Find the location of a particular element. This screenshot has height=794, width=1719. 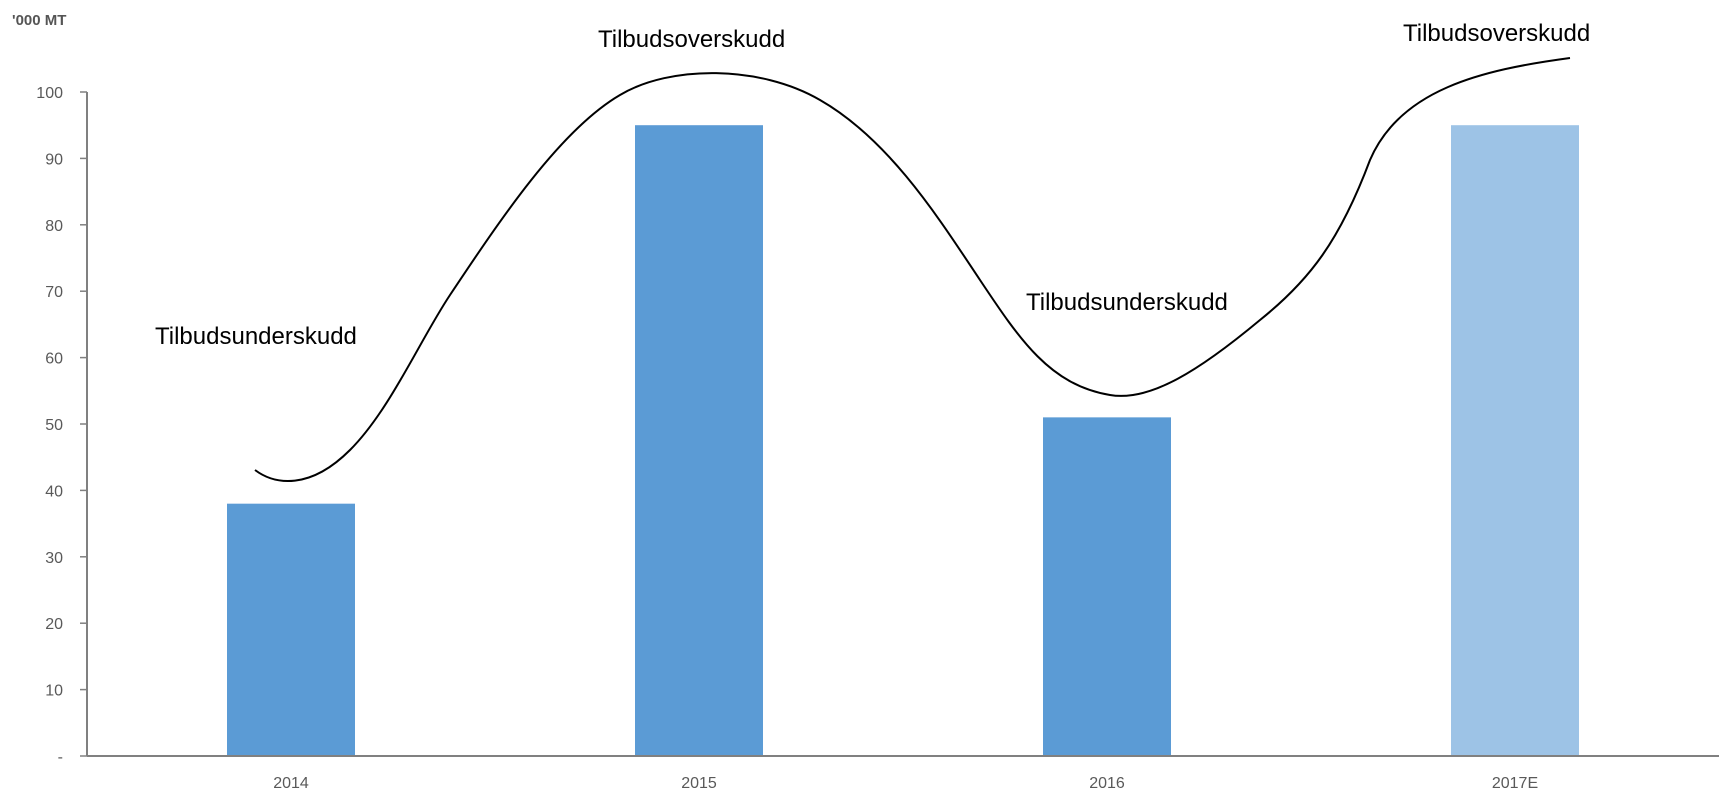

bar-2017e is located at coordinates (1515, 440).